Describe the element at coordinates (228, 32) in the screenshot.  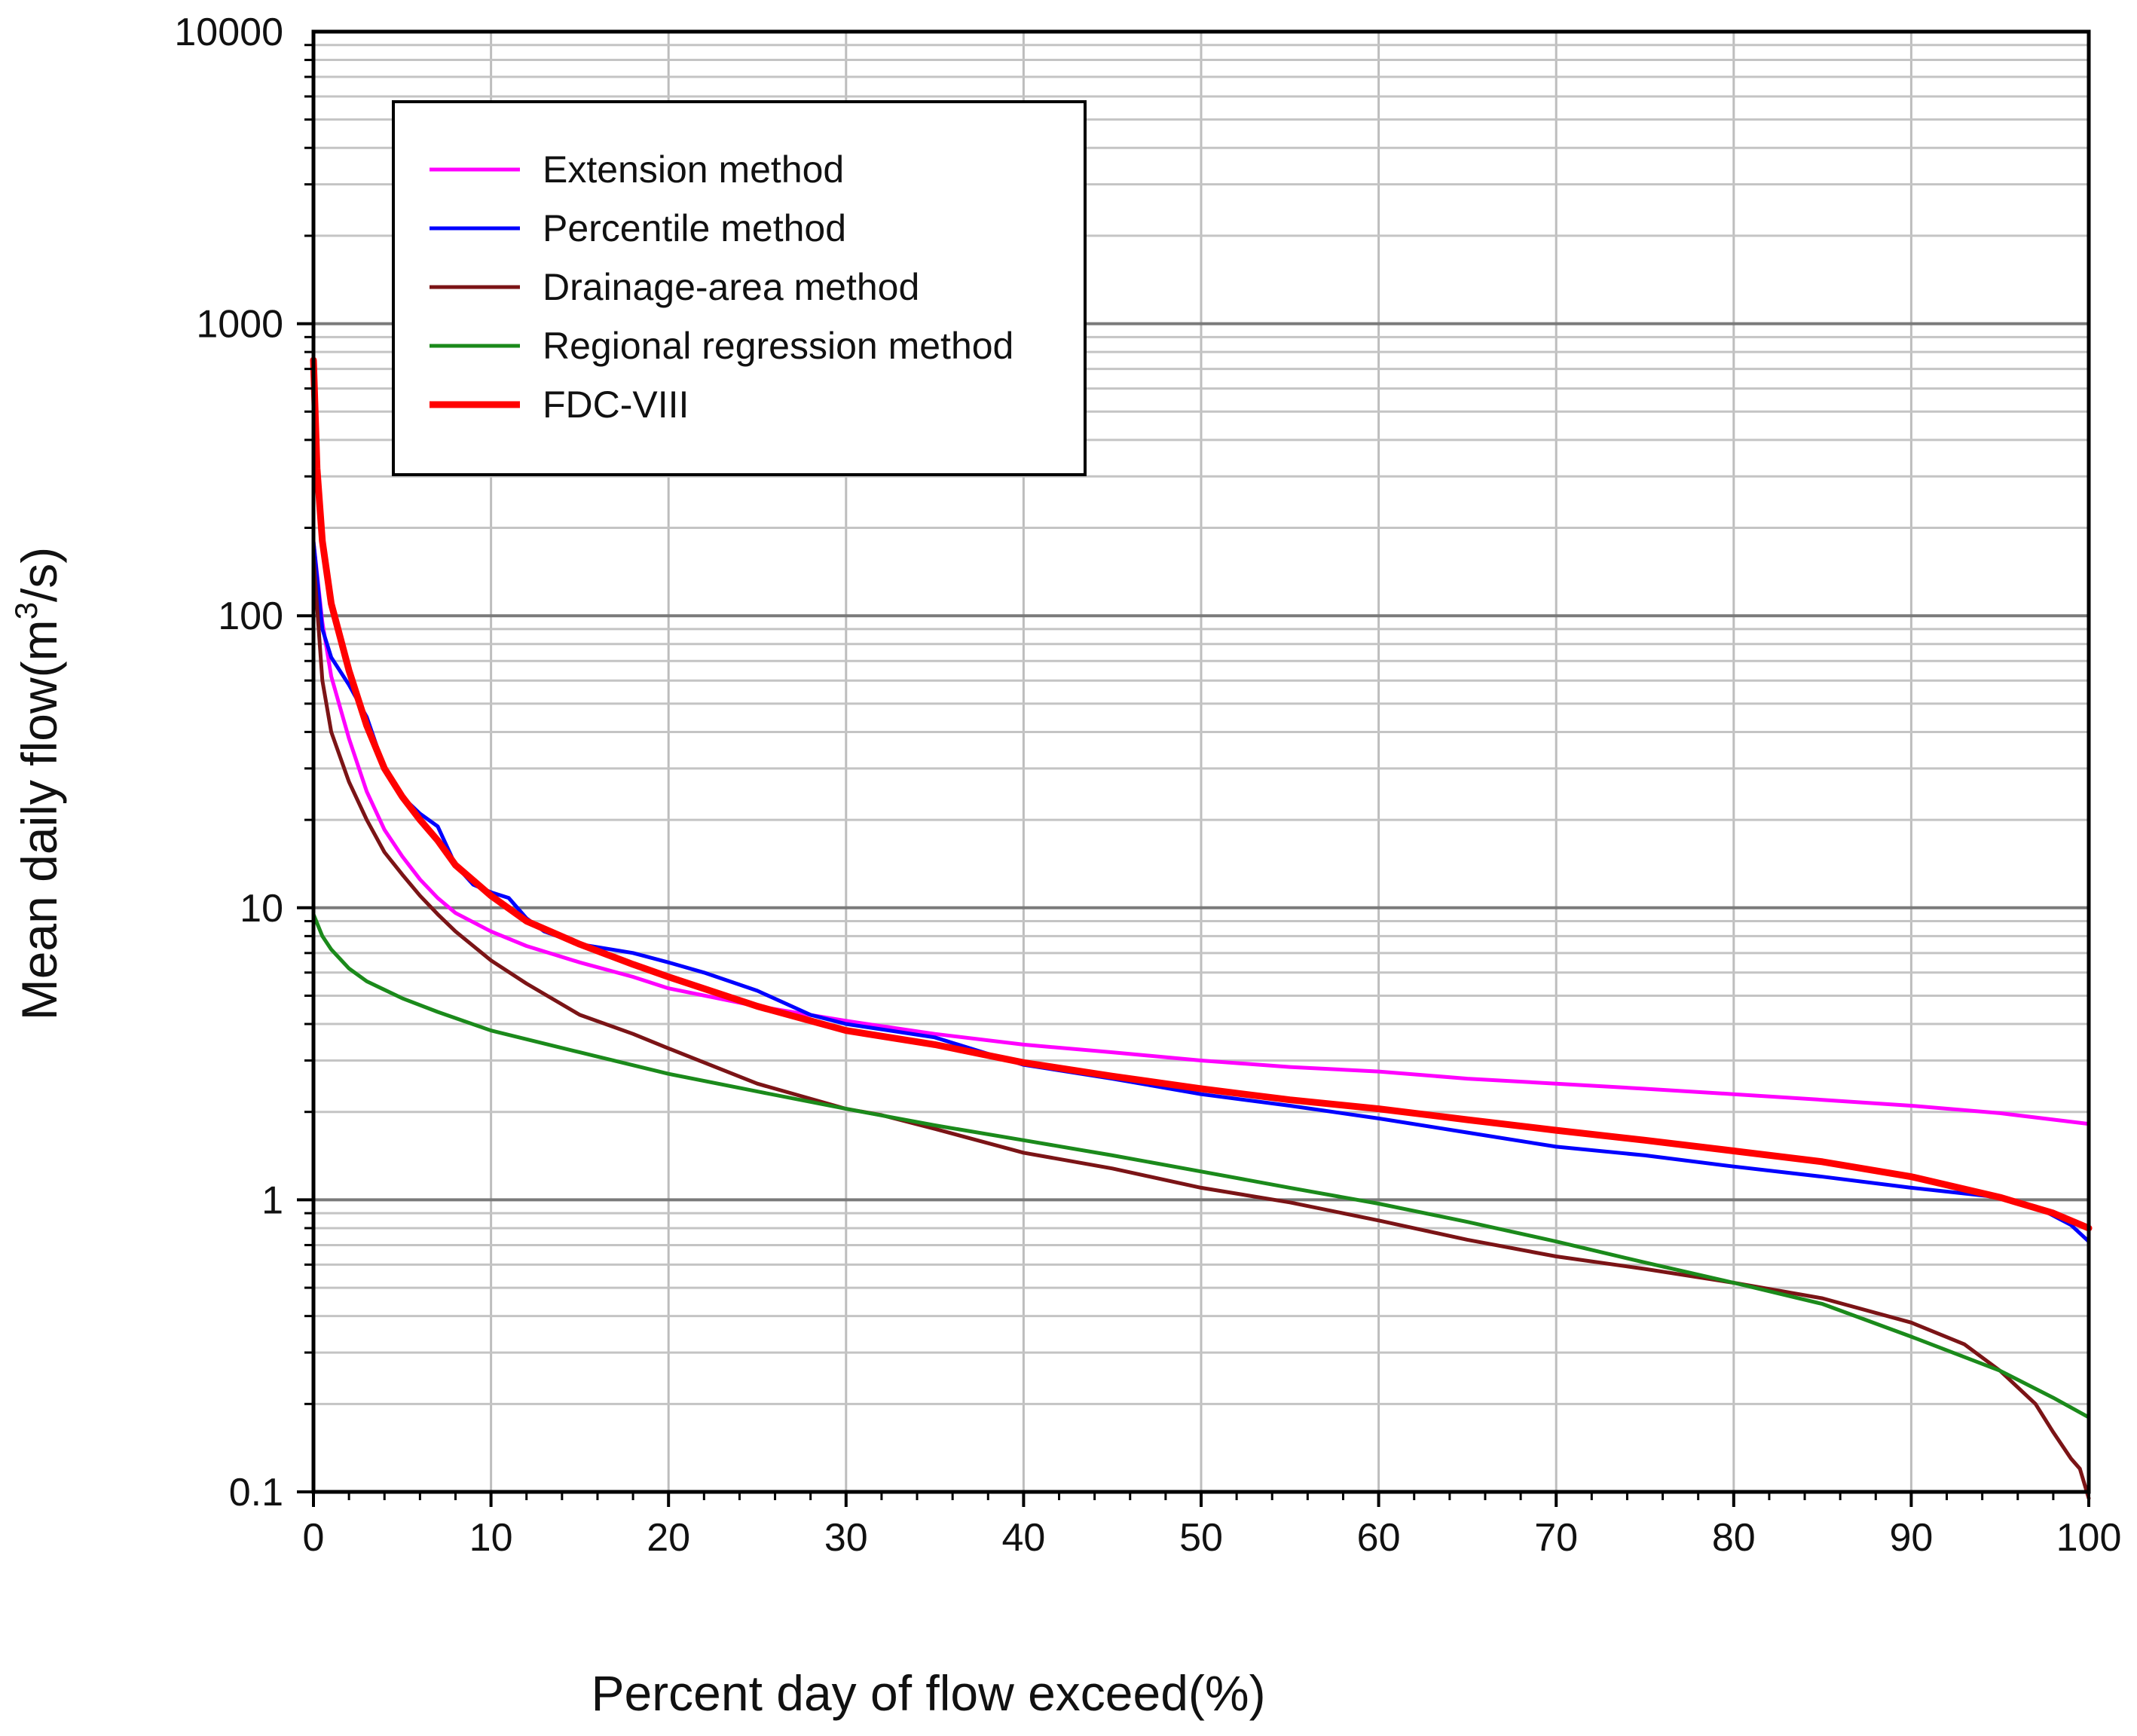
I see `y-tick-label: 10000` at that location.